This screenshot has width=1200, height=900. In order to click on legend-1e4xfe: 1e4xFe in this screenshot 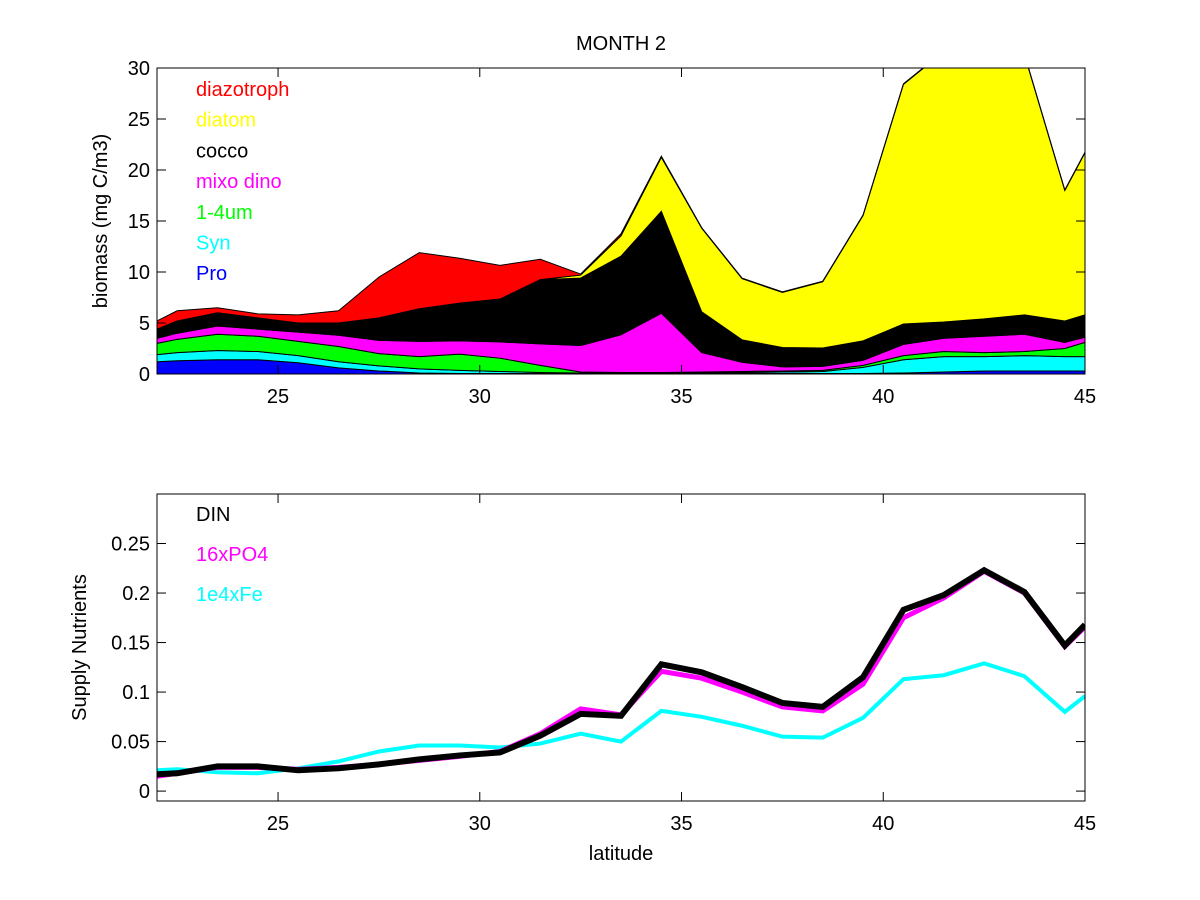, I will do `click(229, 595)`.